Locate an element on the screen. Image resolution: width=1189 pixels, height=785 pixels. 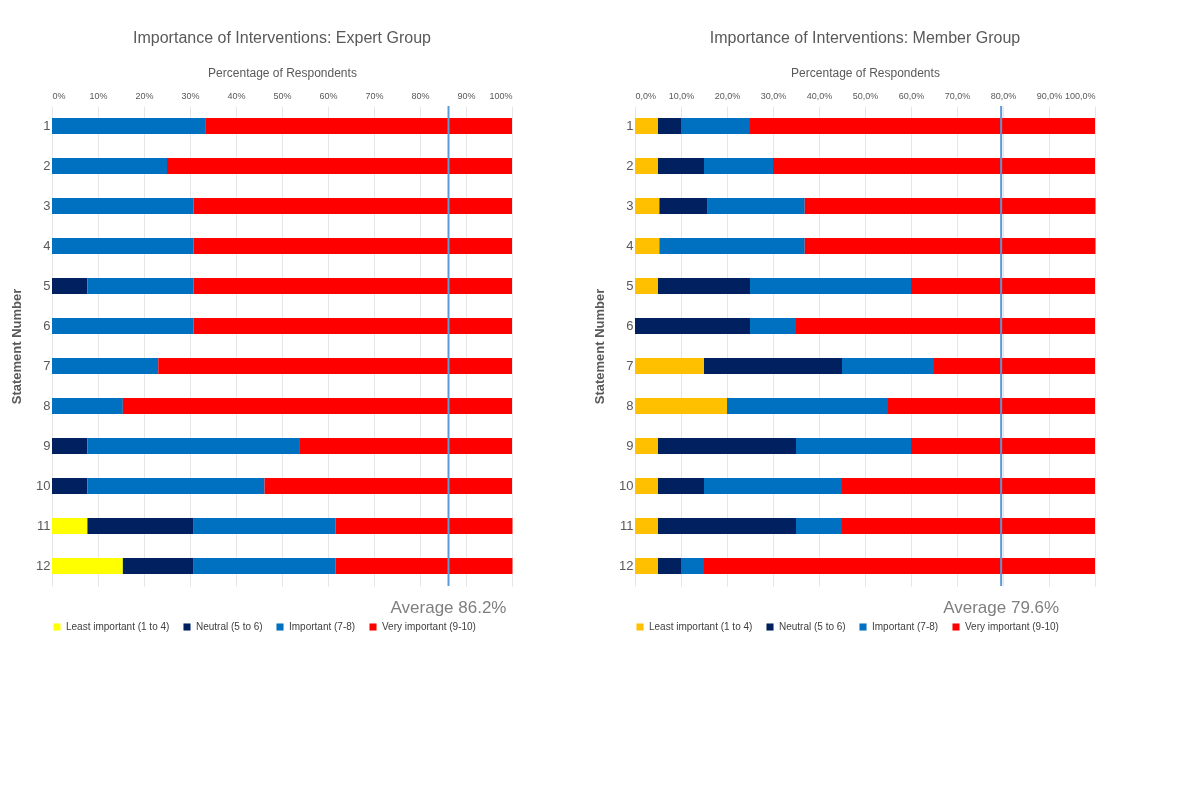
x-tick-label: 20% is located at coordinates (144, 95).